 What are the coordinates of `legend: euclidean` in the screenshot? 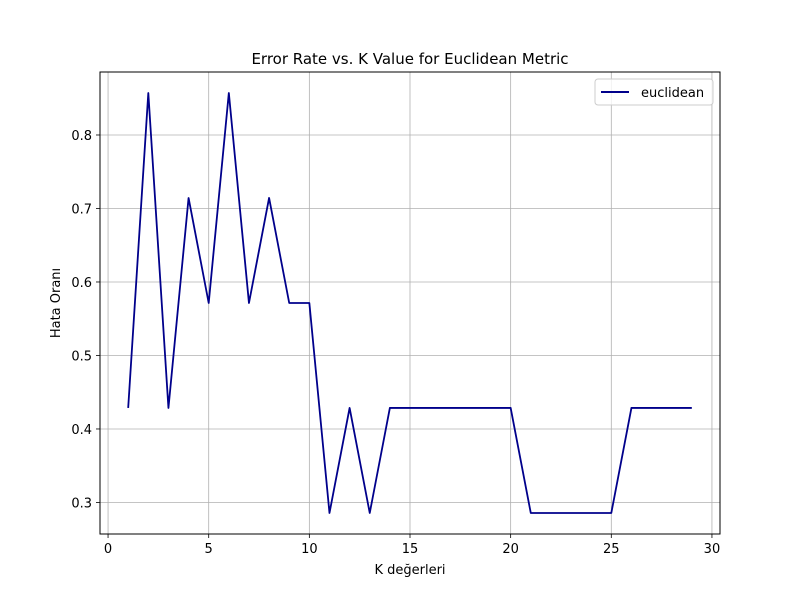 It's located at (654, 92).